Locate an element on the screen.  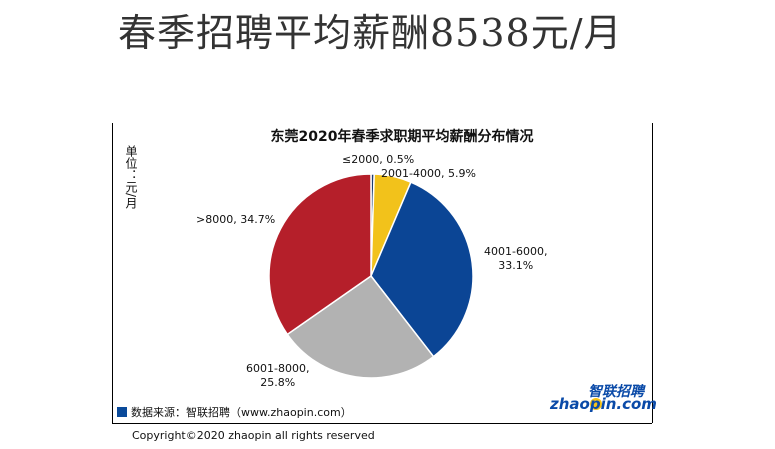
slice-label-6001-8000: 6001-8000, 25.8% is located at coordinates (278, 375).